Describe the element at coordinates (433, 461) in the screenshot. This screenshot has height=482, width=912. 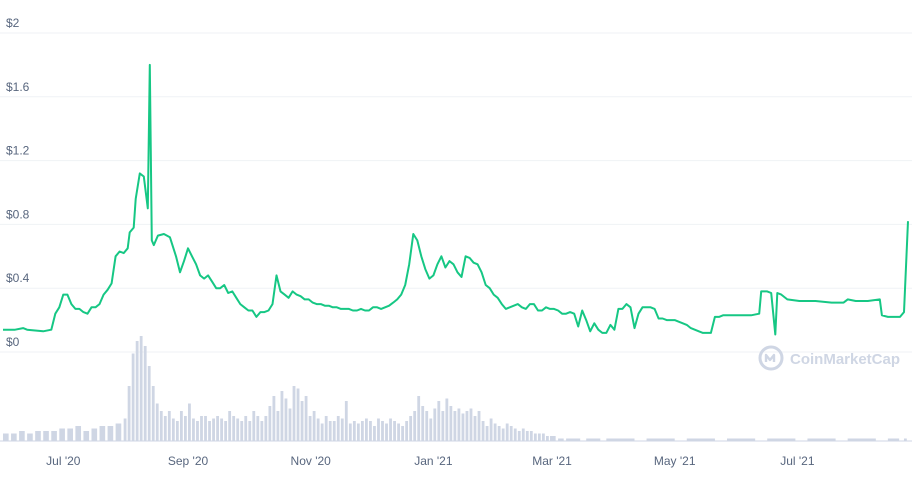
I see `x-tick-label: Jan '21` at that location.